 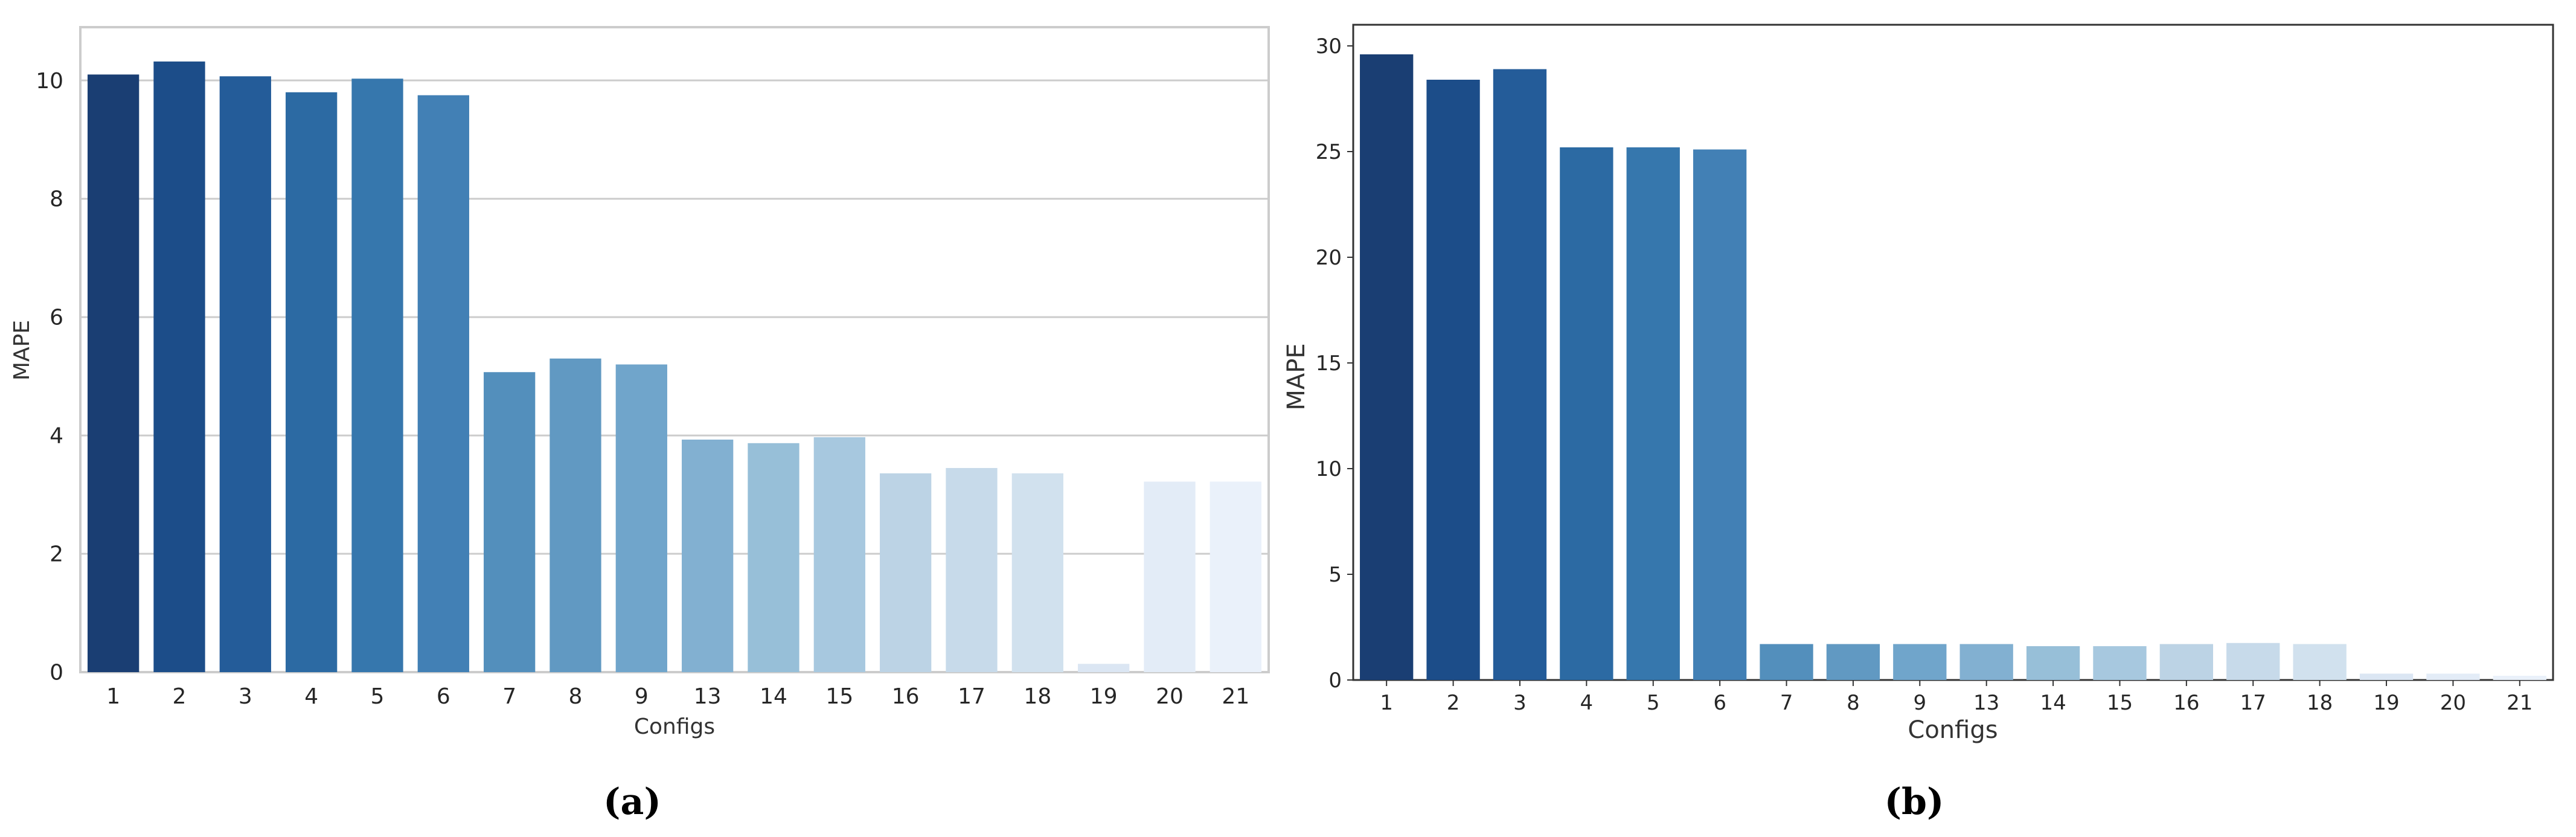 I want to click on y-tick-label: 15, so click(x=1329, y=364).